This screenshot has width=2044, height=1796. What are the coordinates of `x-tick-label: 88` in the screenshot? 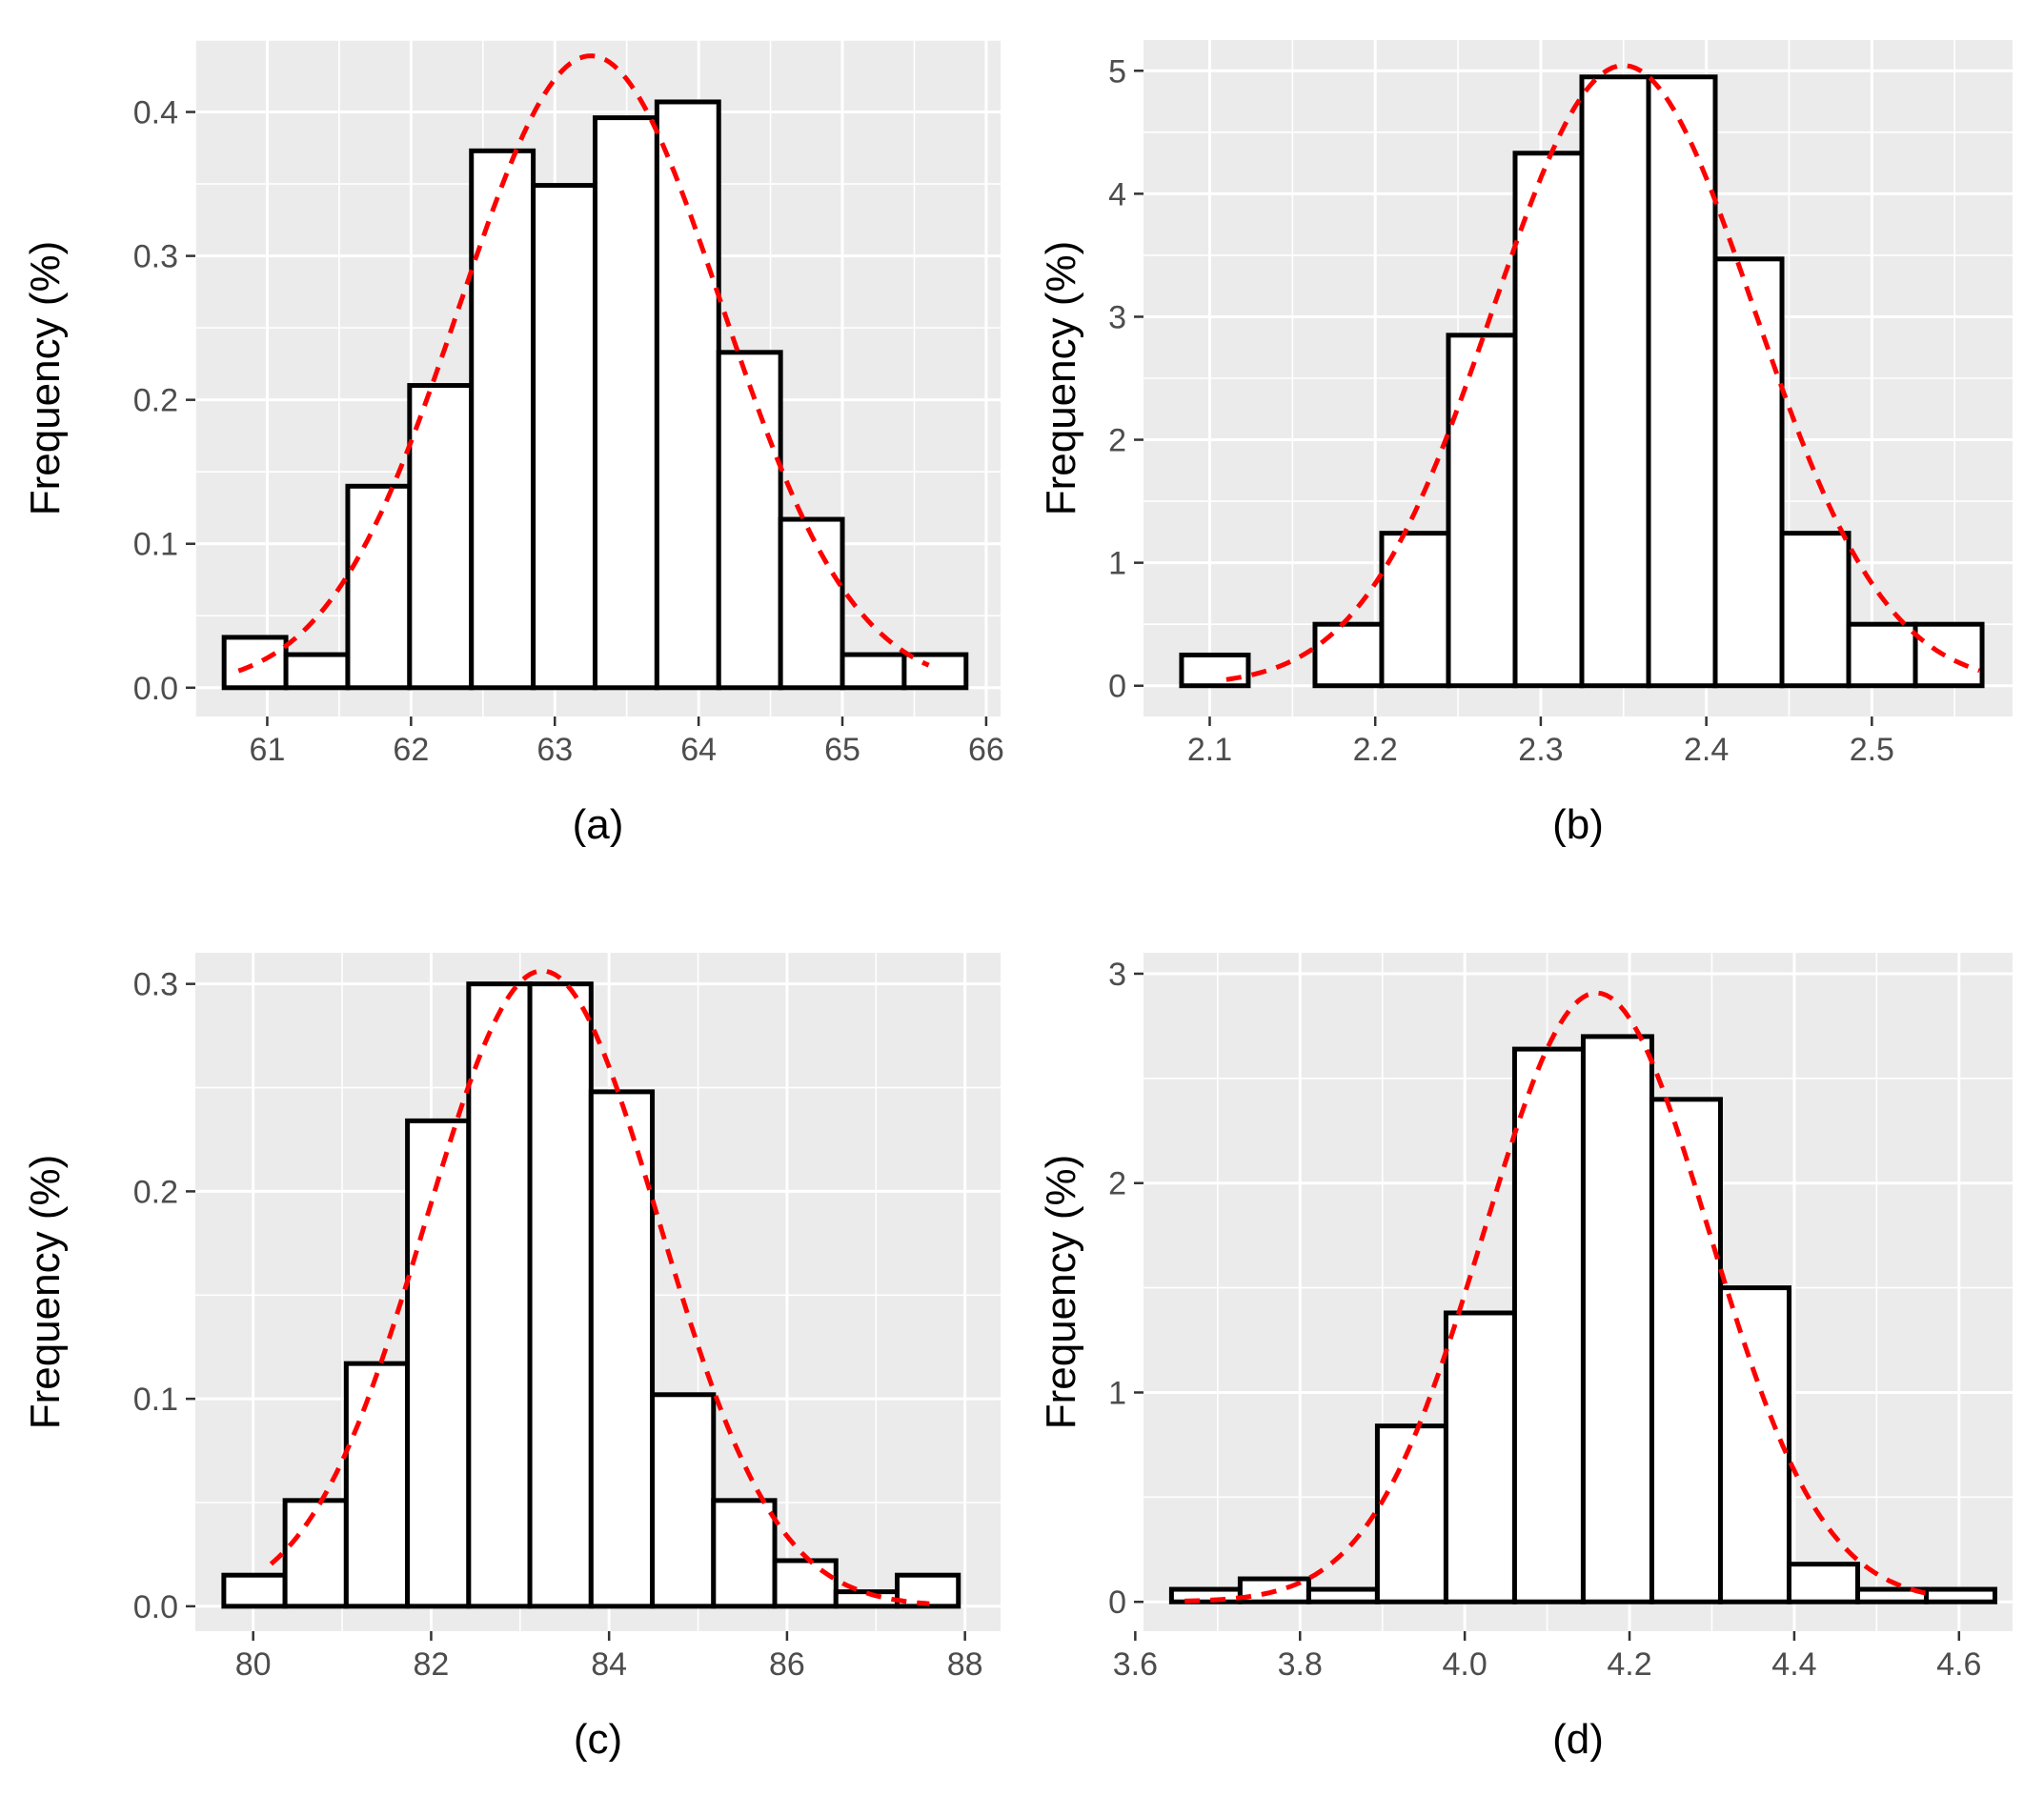 It's located at (965, 1665).